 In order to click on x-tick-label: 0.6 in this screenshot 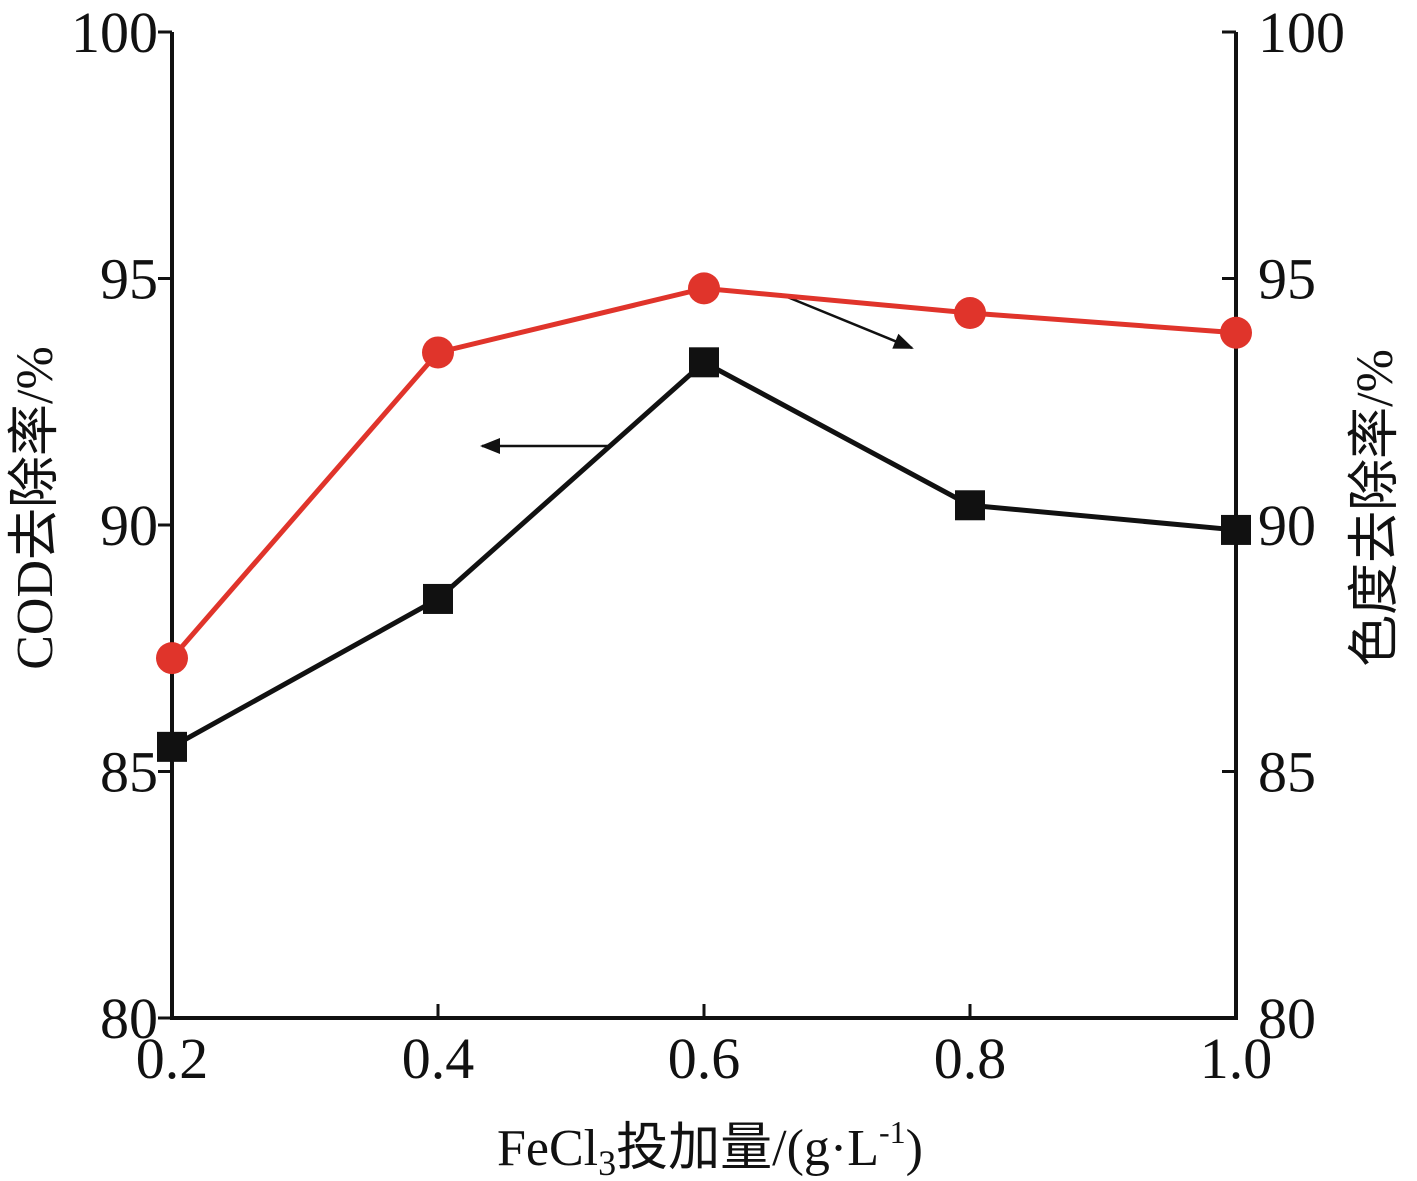, I will do `click(704, 1058)`.